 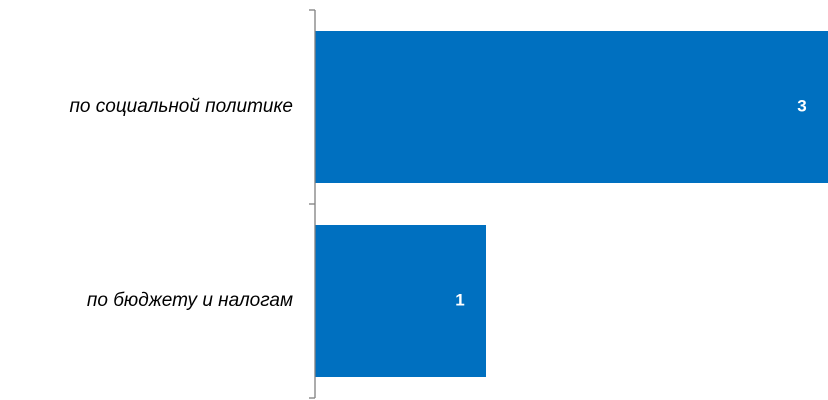 What do you see at coordinates (181, 106) in the screenshot?
I see `category-label-1: по социальной политике` at bounding box center [181, 106].